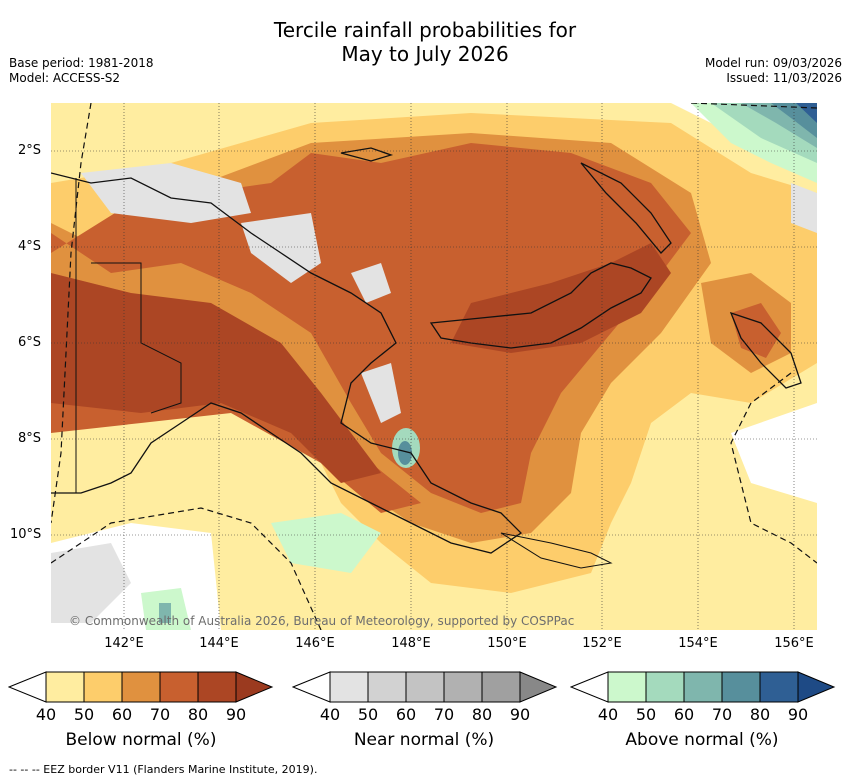 The height and width of the screenshot is (781, 850). What do you see at coordinates (540, 305) in the screenshot?
I see `island-new-britain` at bounding box center [540, 305].